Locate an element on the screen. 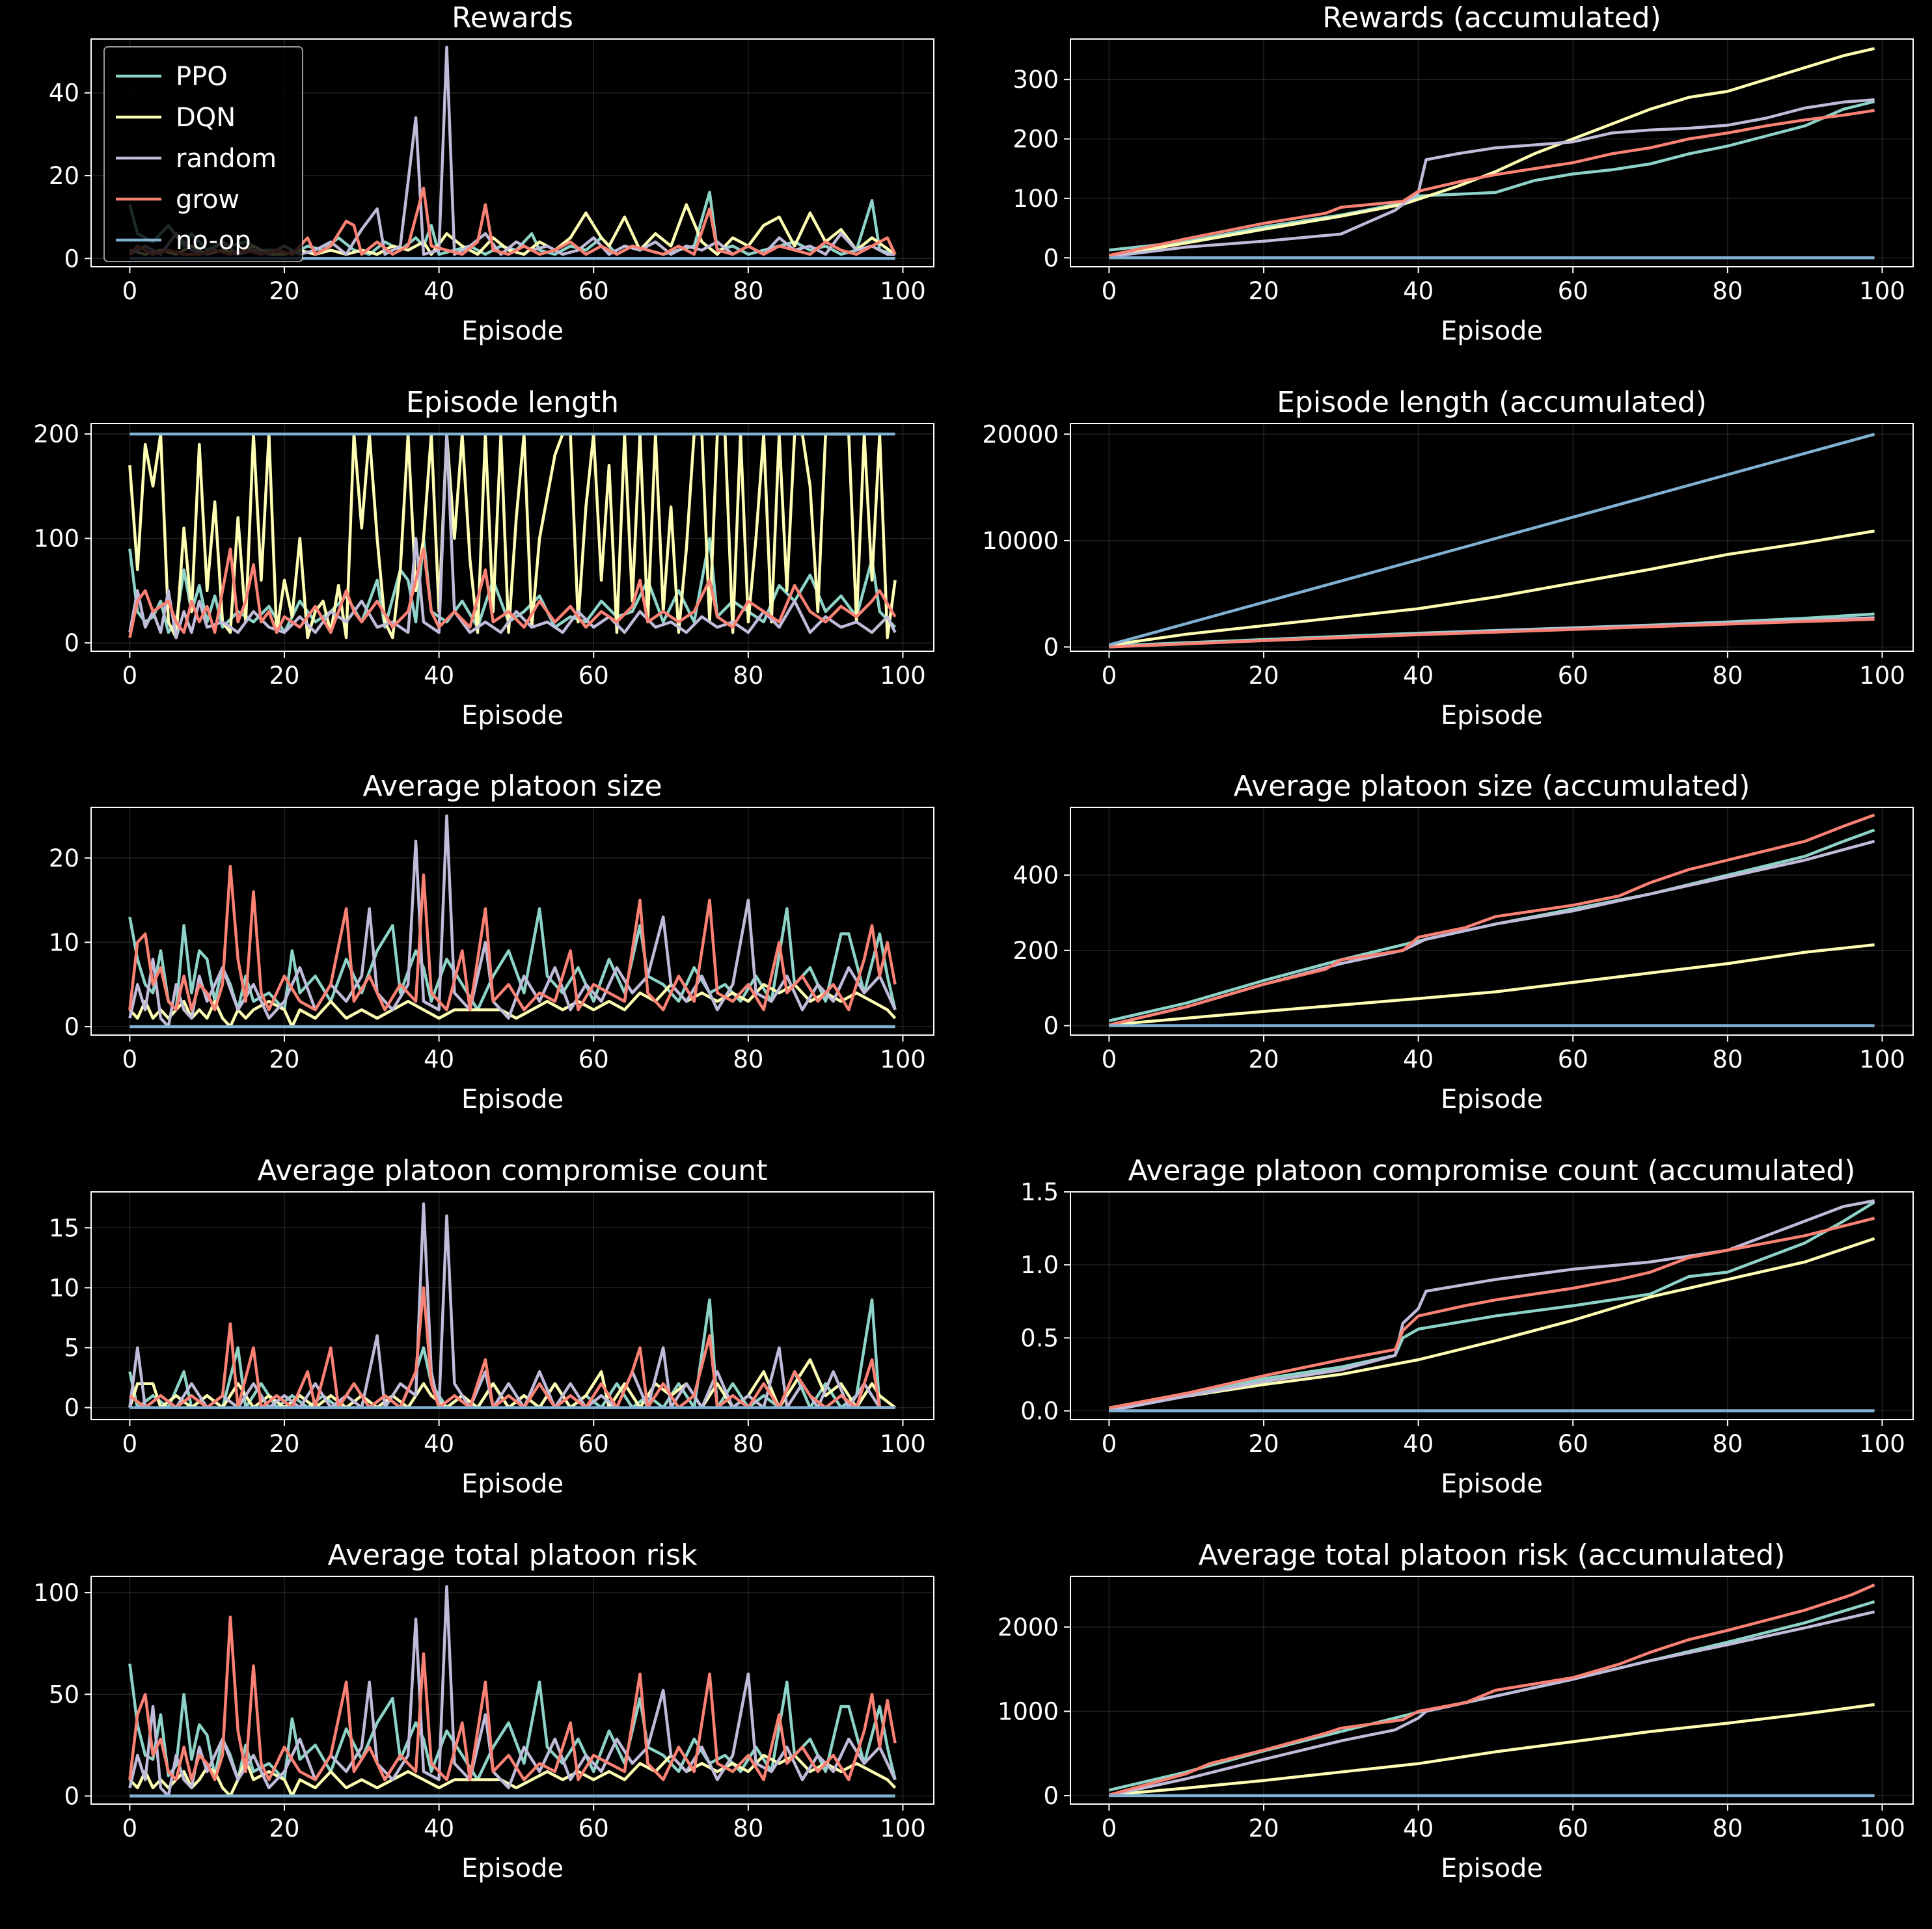 The width and height of the screenshot is (1932, 1929). y-tick-label: 0.0 is located at coordinates (1039, 1411).